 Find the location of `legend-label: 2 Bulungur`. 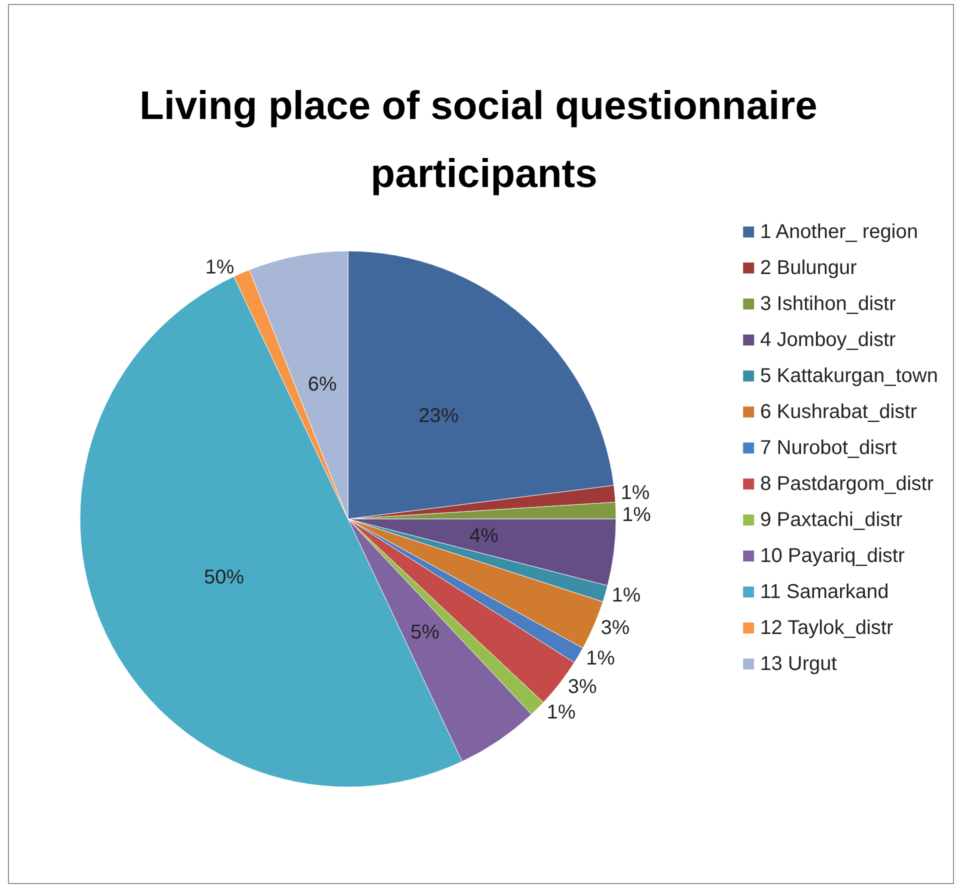

legend-label: 2 Bulungur is located at coordinates (809, 268).